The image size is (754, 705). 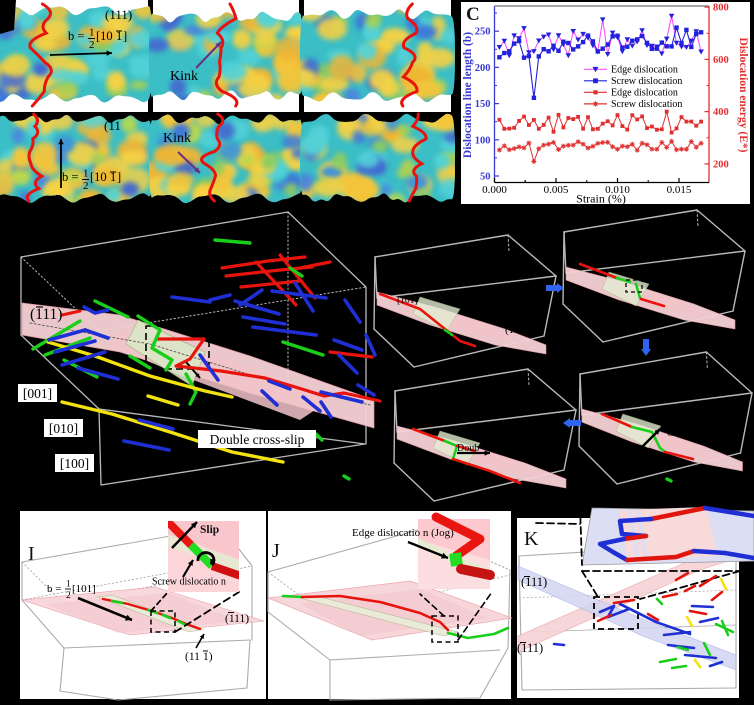 I want to click on svg-text: 0.010, so click(x=617, y=190).